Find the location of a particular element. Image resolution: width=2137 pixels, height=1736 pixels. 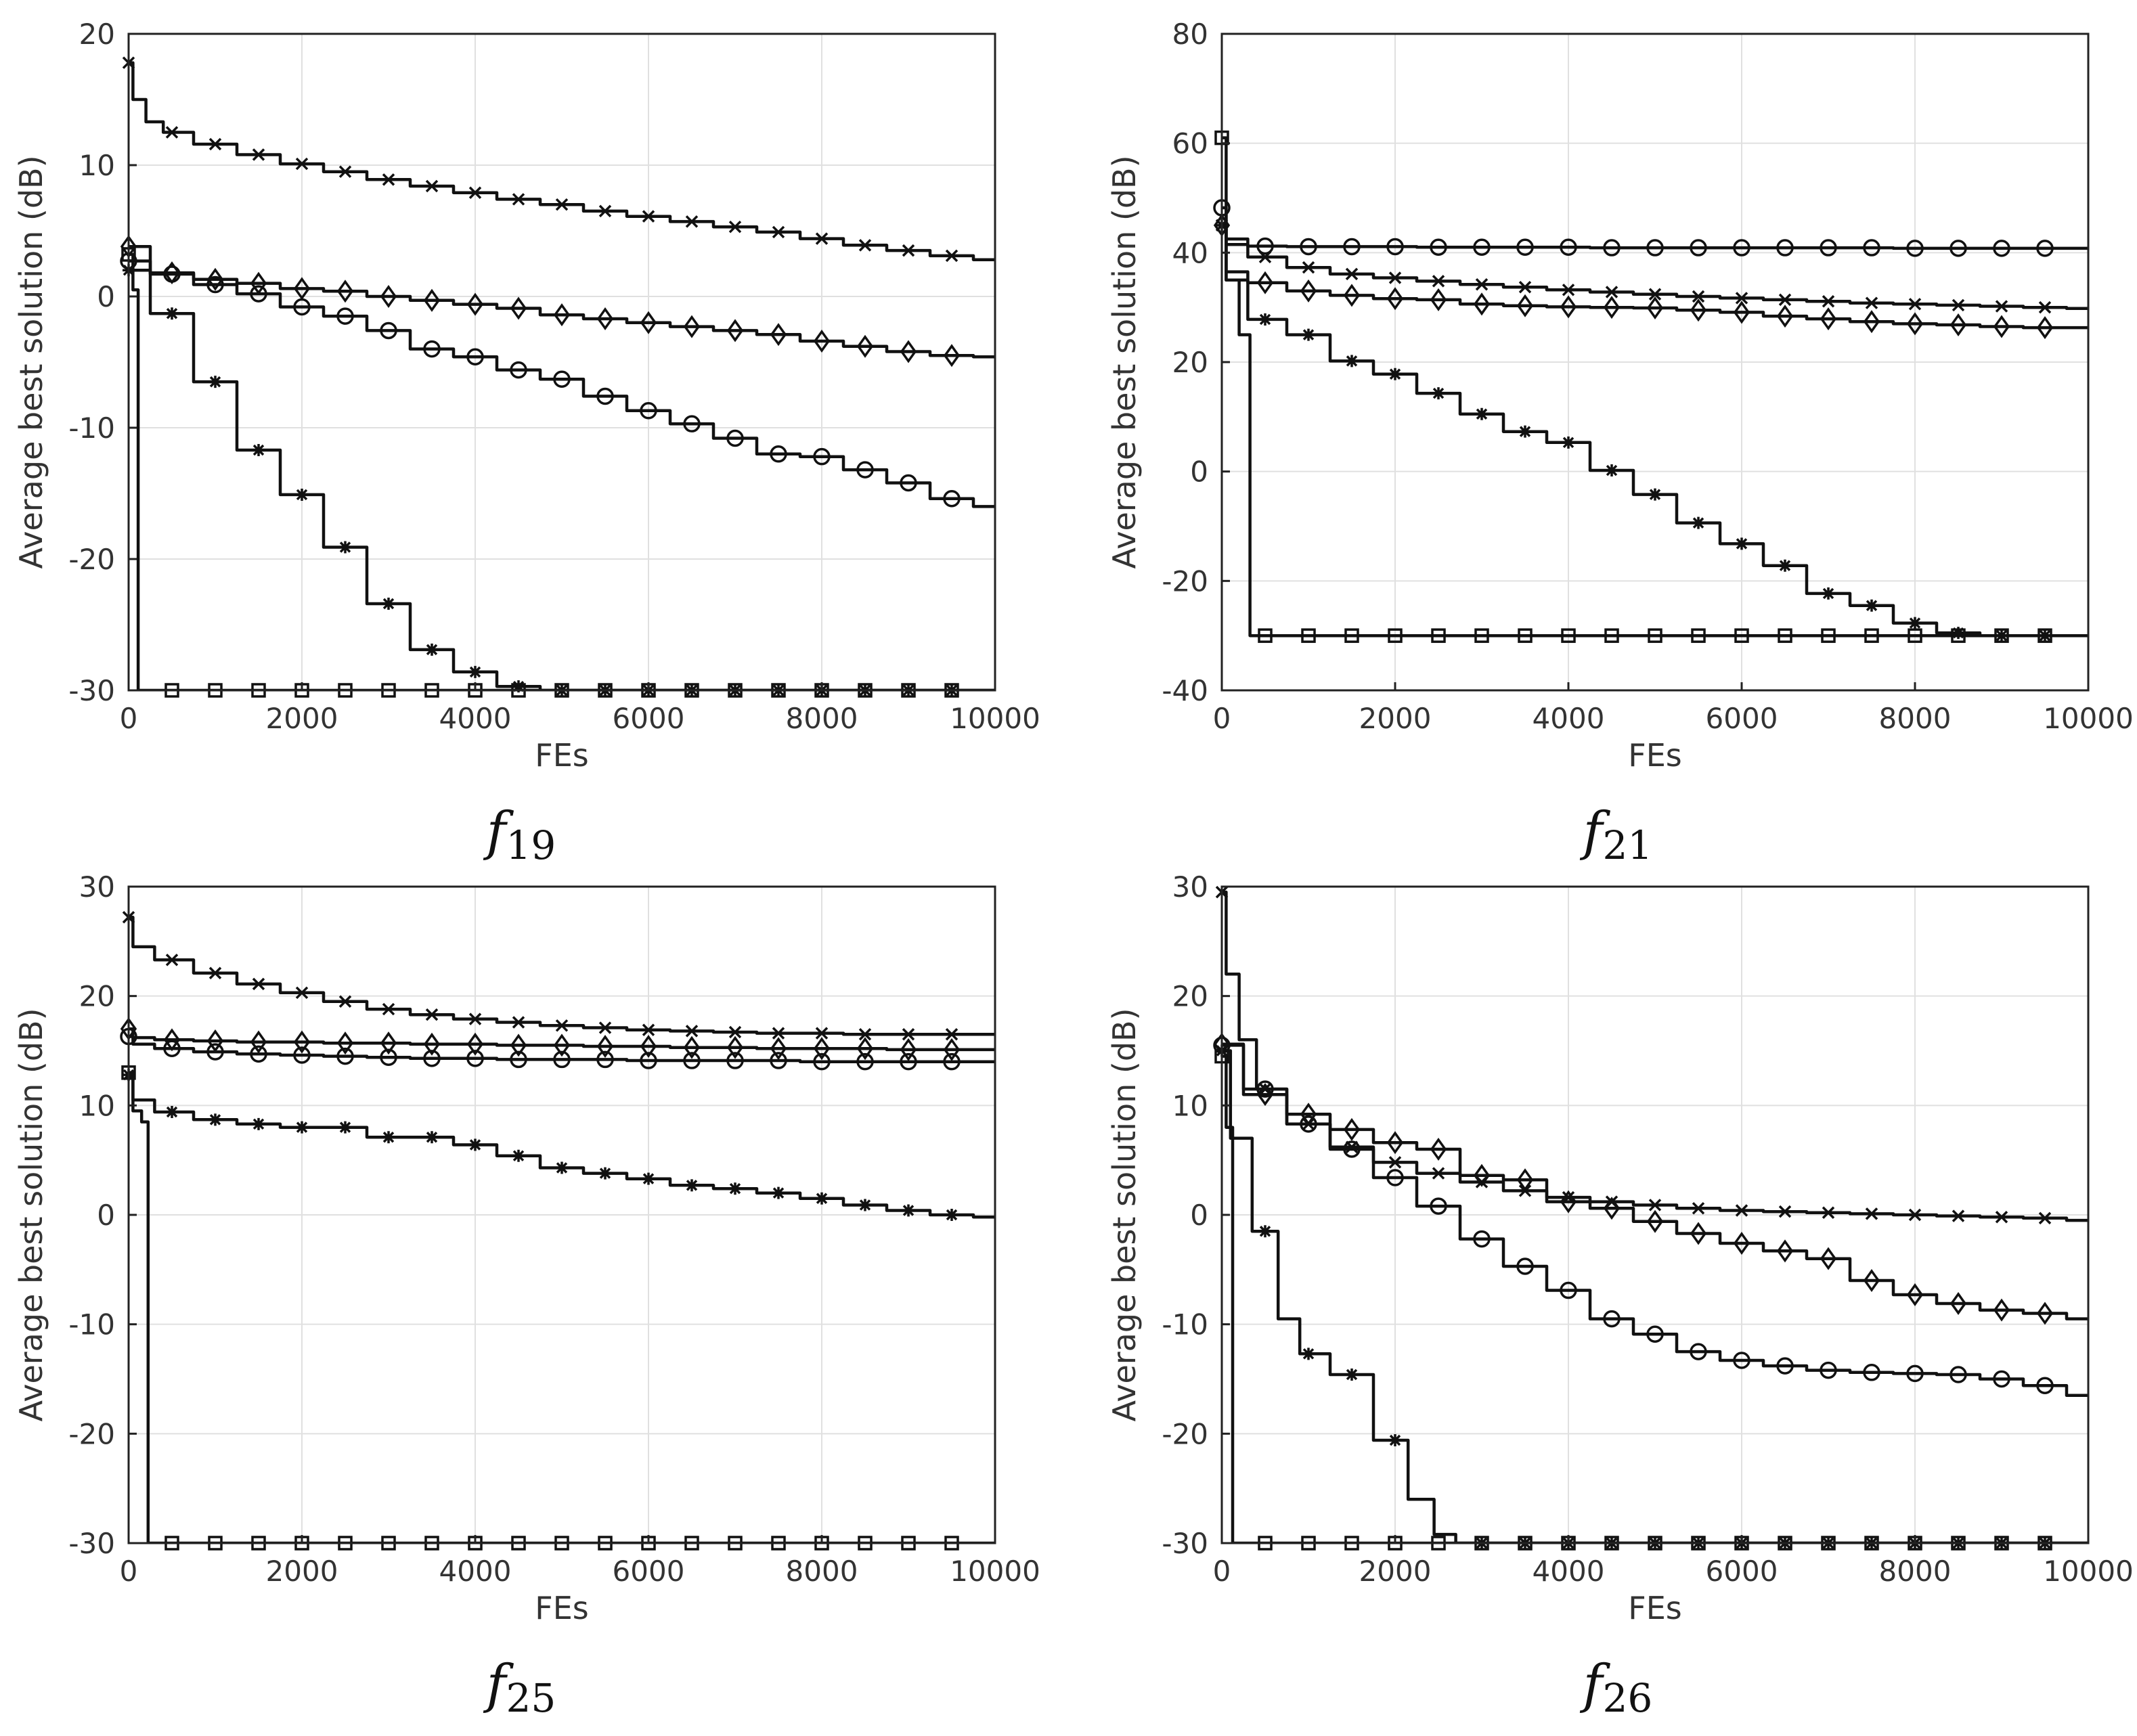

y-tick-label-1: -20 is located at coordinates (1185, 581).